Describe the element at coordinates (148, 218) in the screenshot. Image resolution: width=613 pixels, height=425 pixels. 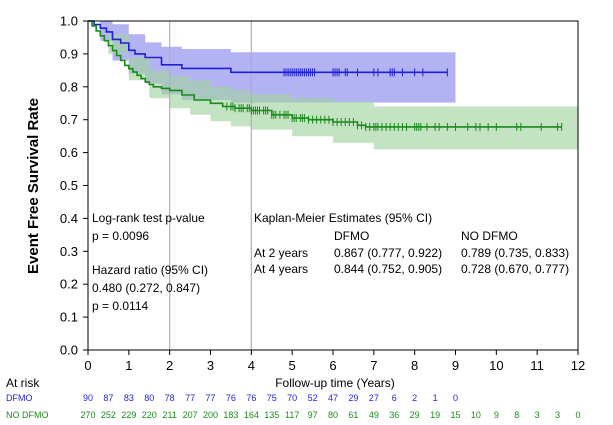
I see `logrank-label: Log-rank test p-value` at that location.